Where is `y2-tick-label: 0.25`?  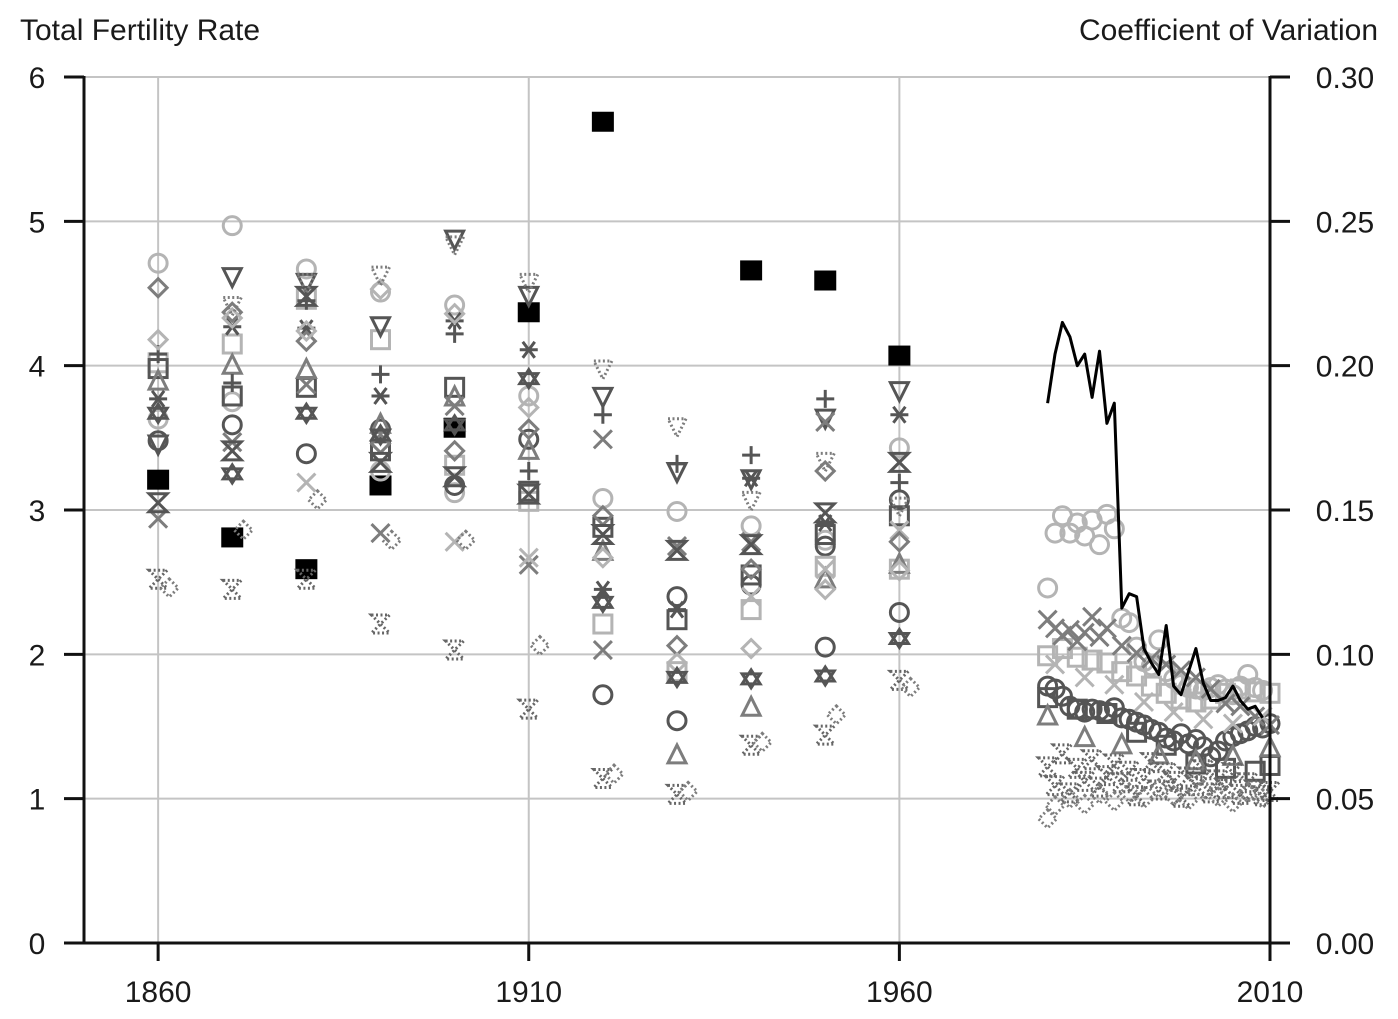
y2-tick-label: 0.25 is located at coordinates (1345, 222).